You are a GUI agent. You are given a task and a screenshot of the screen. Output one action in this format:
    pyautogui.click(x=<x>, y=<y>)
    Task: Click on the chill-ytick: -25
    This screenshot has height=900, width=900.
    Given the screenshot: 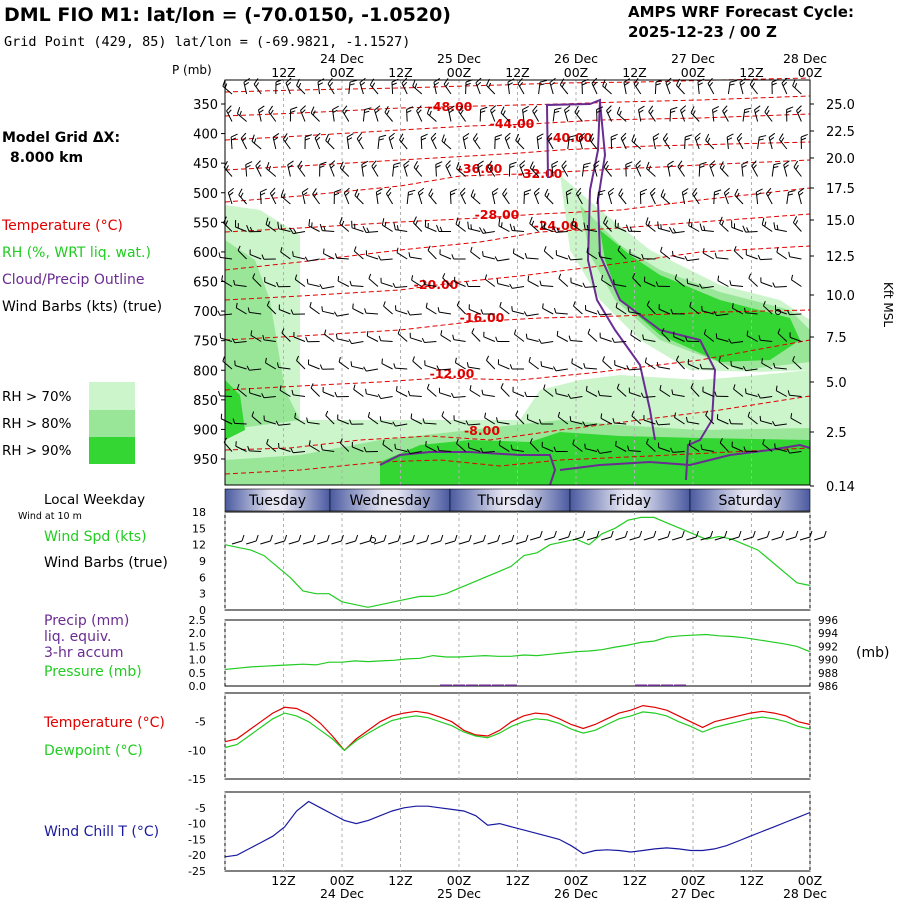 What is the action you would take?
    pyautogui.click(x=197, y=871)
    